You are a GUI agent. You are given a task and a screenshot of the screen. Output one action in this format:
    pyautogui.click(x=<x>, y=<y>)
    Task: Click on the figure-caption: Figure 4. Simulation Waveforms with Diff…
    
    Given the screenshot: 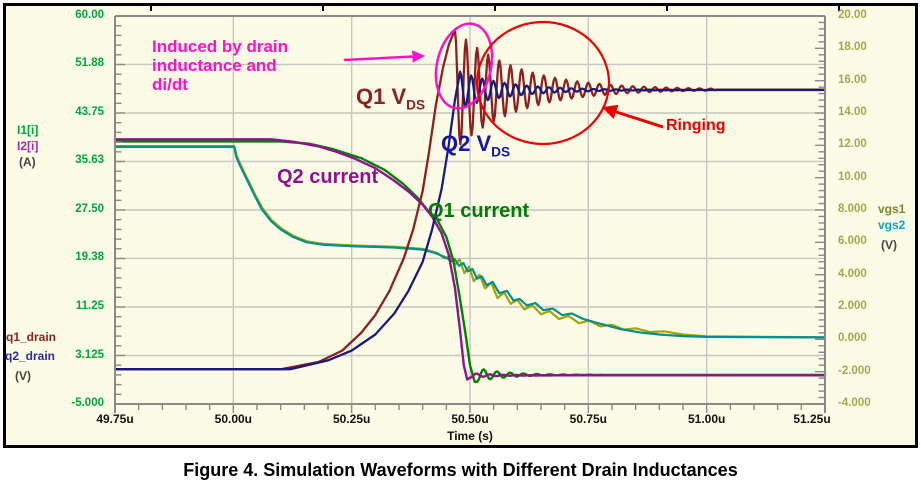 What is the action you would take?
    pyautogui.click(x=460, y=470)
    